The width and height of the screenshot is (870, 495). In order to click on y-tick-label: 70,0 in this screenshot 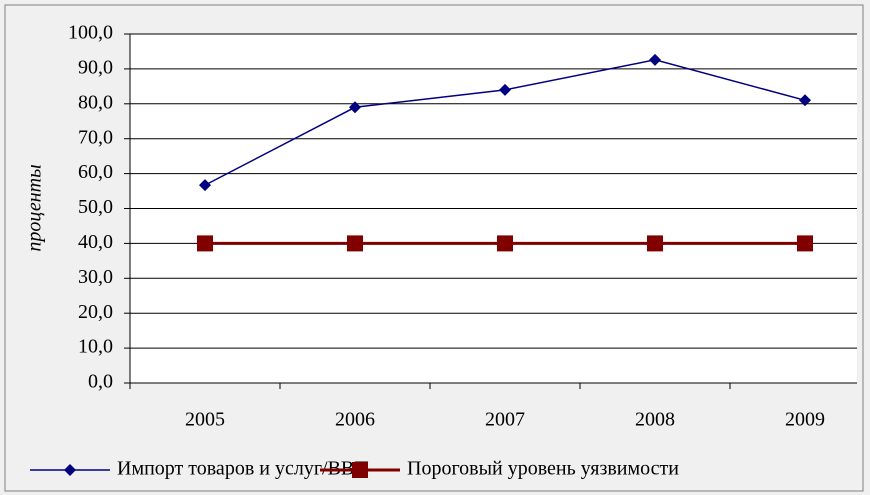, I will do `click(95, 137)`.